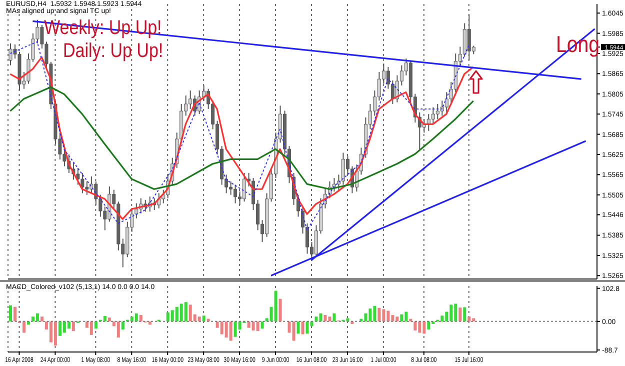 Image resolution: width=625 pixels, height=366 pixels. Describe the element at coordinates (113, 51) in the screenshot. I see `annotation: Daily: Up Up!` at that location.